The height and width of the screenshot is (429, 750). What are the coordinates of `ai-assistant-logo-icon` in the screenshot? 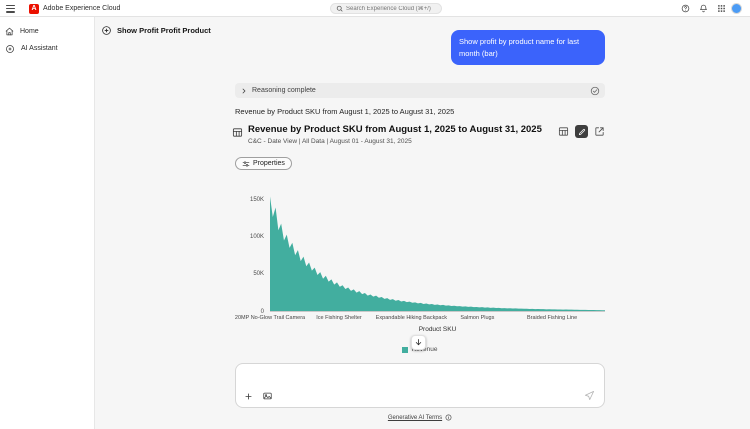 It's located at (106, 30).